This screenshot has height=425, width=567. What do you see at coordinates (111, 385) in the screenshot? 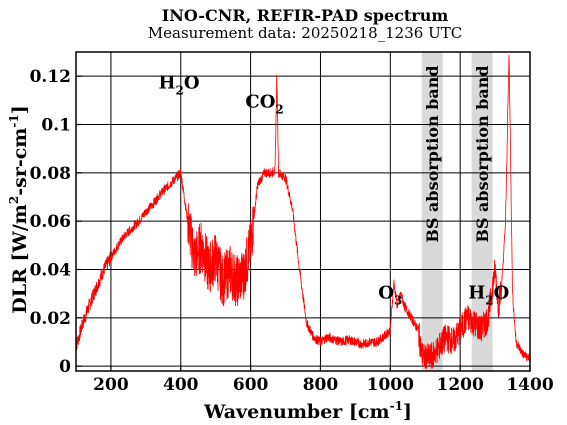
I see `x-tick-label: 200` at bounding box center [111, 385].